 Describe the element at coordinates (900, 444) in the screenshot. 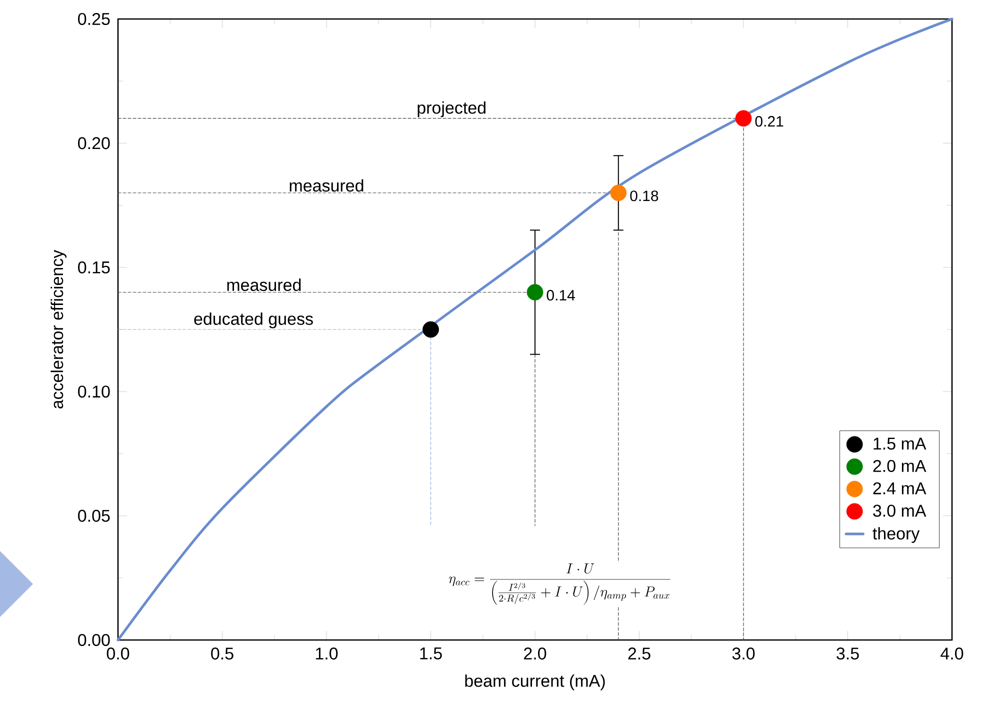

I see `legend-label: 1.5 mA` at that location.